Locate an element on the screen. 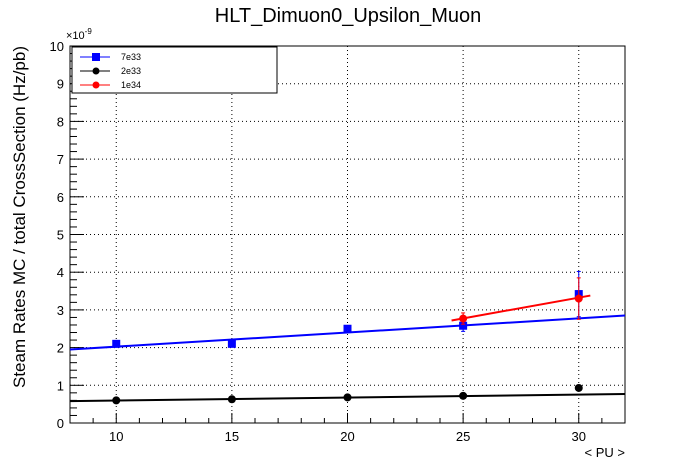  x-tick-label: 20 is located at coordinates (347, 436).